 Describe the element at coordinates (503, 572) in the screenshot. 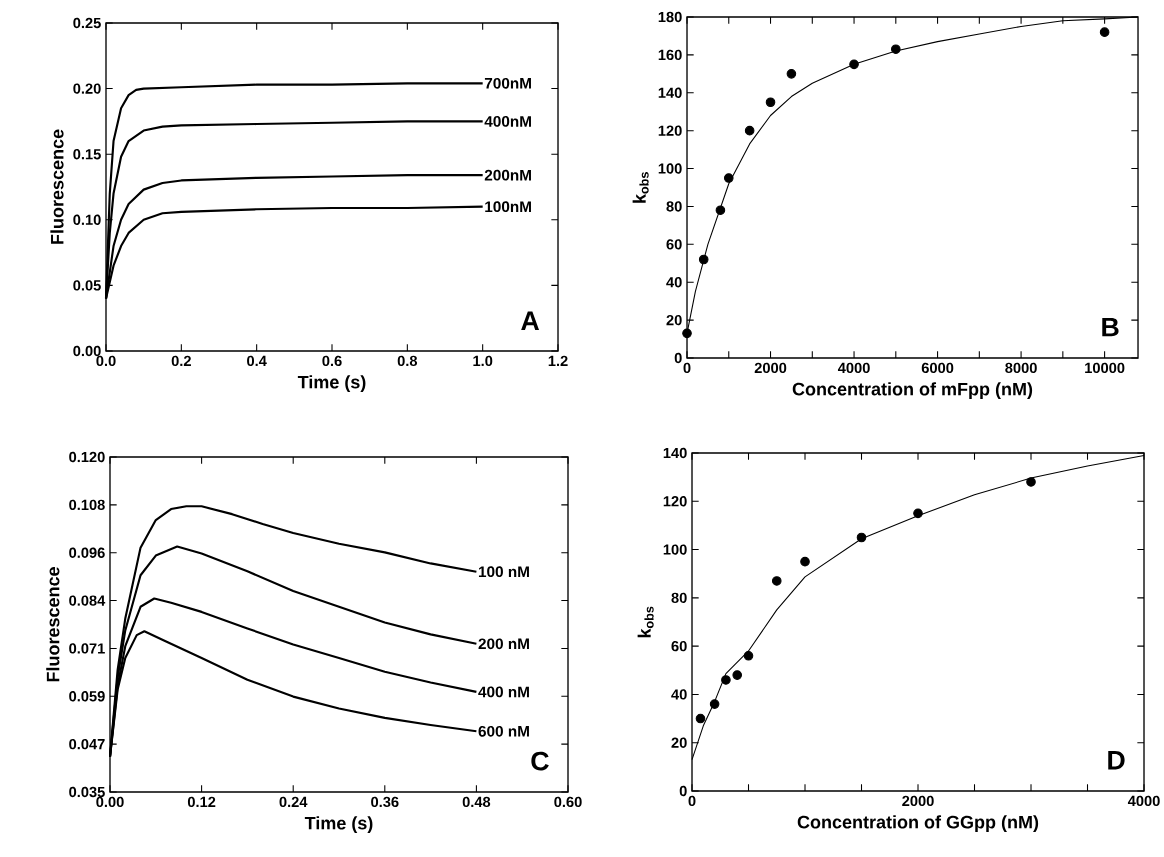

I see `series-label: 100 nM` at that location.